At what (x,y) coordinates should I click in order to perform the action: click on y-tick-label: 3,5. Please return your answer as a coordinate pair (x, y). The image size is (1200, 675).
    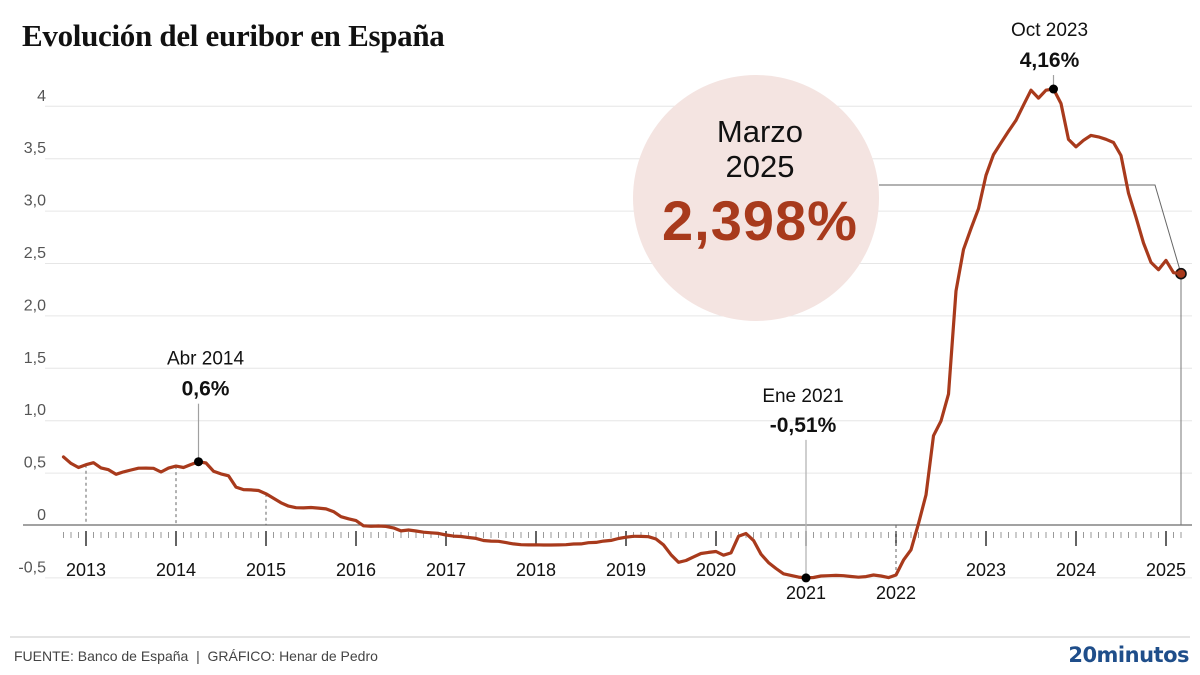
    Looking at the image, I should click on (35, 148).